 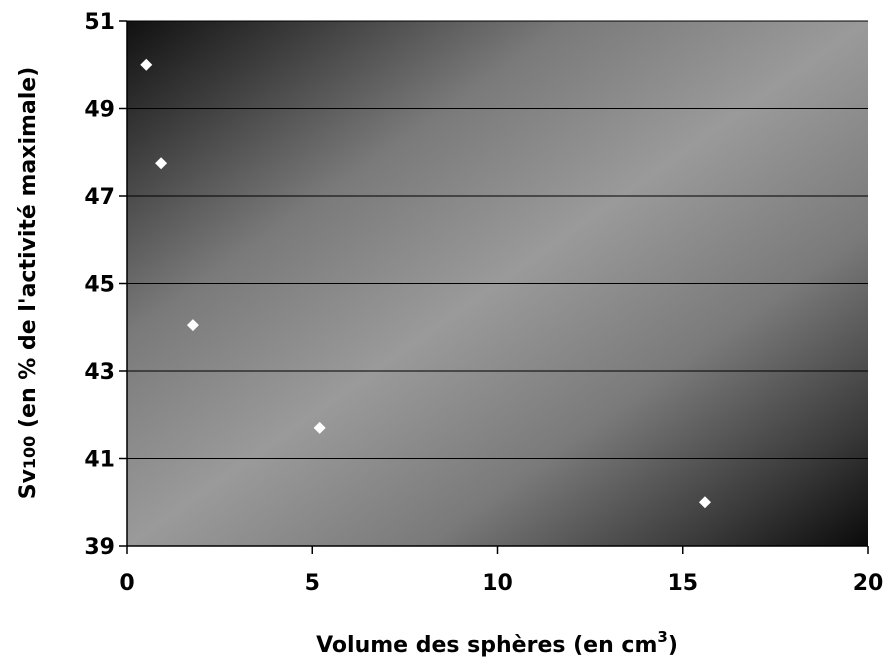 I want to click on y-tick-label-43: 43, so click(x=99, y=372).